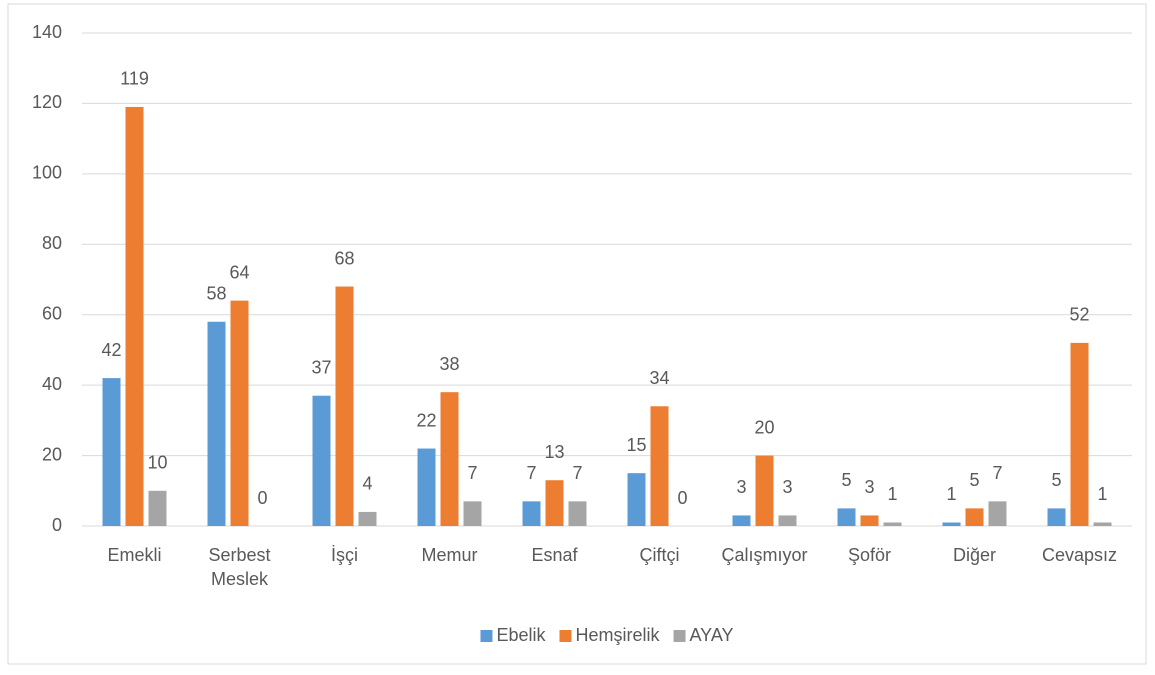 The image size is (1155, 675). I want to click on data-label: 10, so click(157, 463).